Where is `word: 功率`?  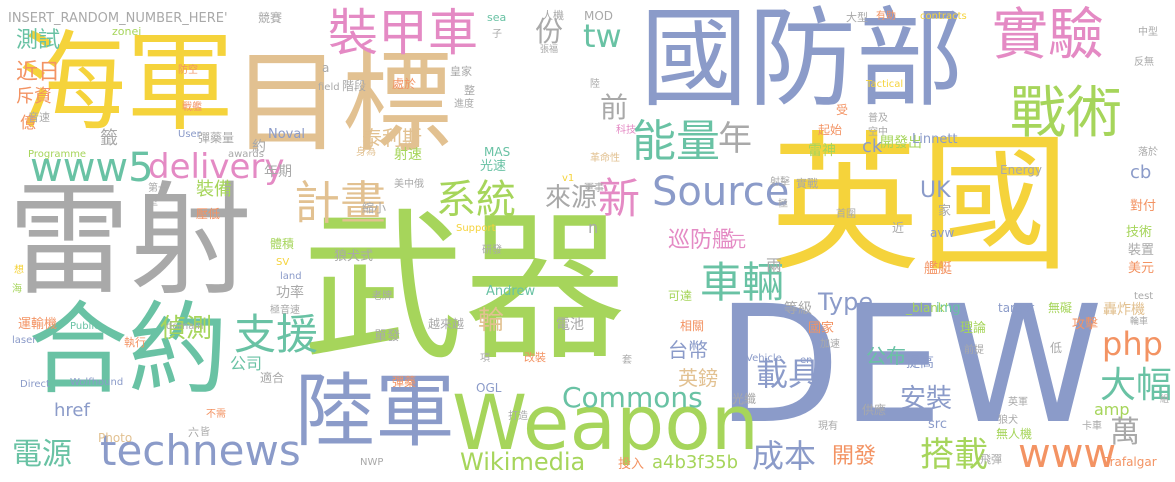
word: 功率 is located at coordinates (290, 293).